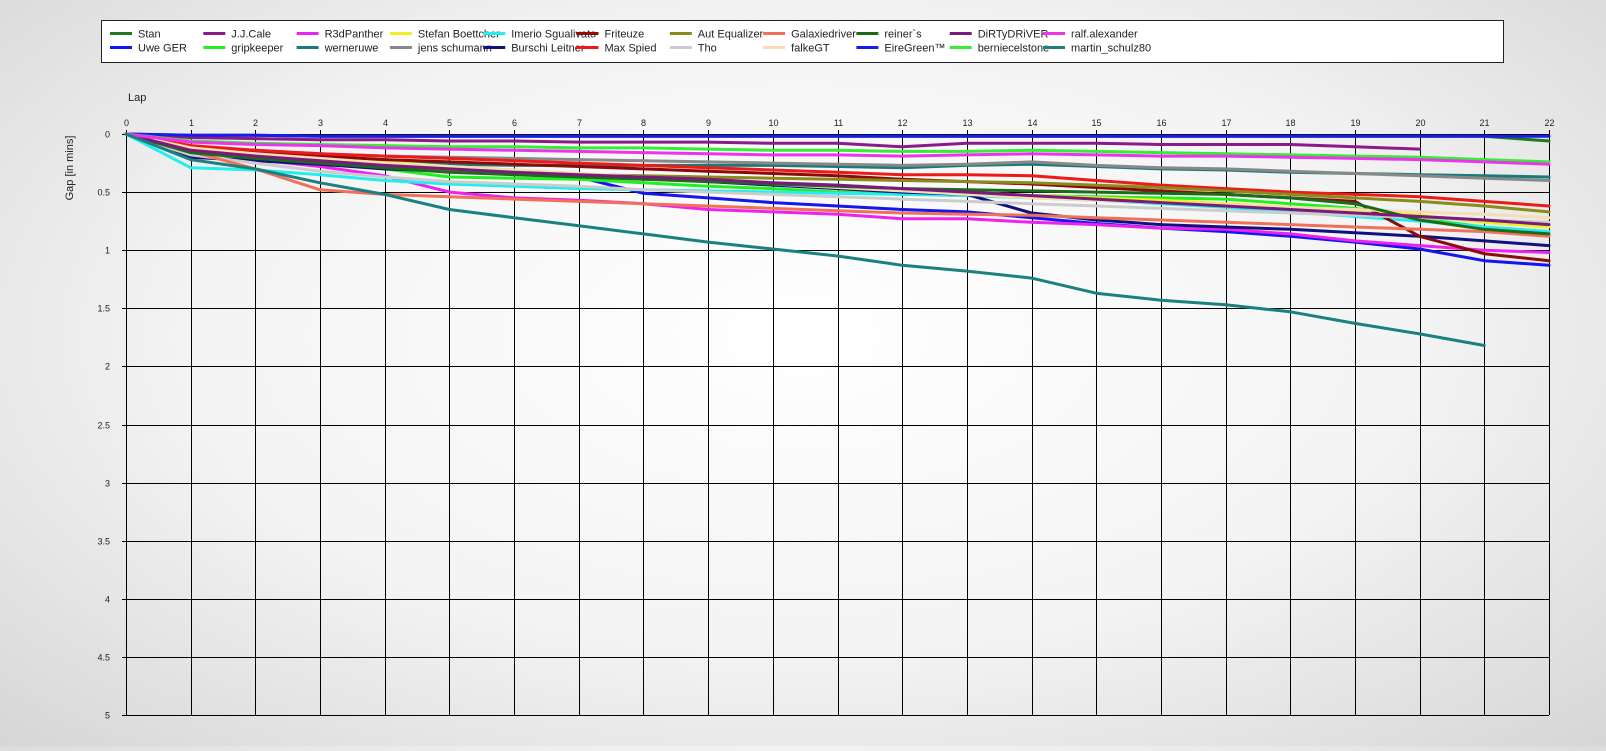  I want to click on legend-item: Aut Equalizer, so click(716, 35).